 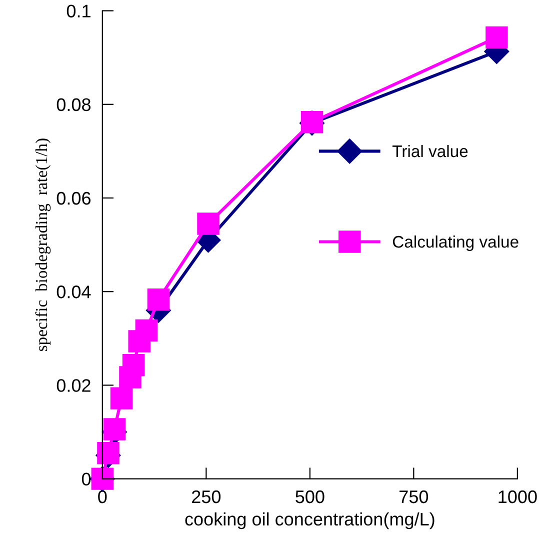 I want to click on x-tick-label: 1000, so click(x=517, y=497).